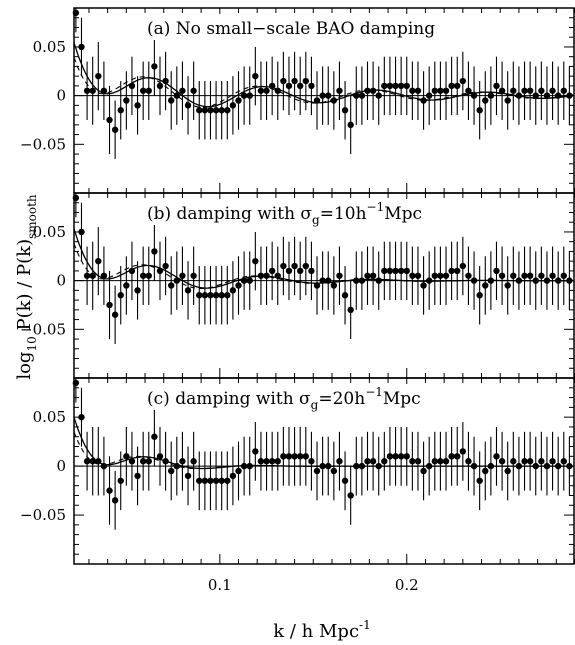 The width and height of the screenshot is (575, 645). What do you see at coordinates (407, 585) in the screenshot?
I see `x-tick-label: 0.2` at bounding box center [407, 585].